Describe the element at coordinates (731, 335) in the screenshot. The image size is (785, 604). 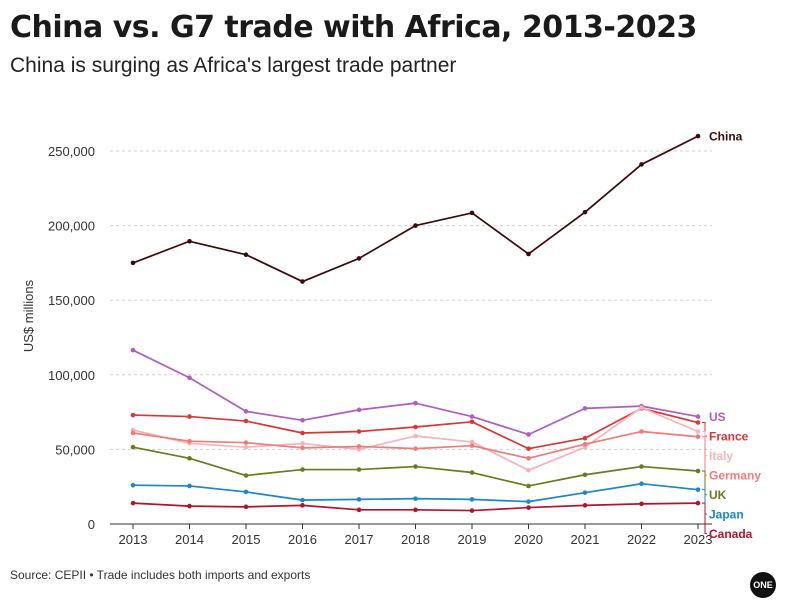
I see `series-labels: China US France Italy Germany UK Japan Canada` at that location.